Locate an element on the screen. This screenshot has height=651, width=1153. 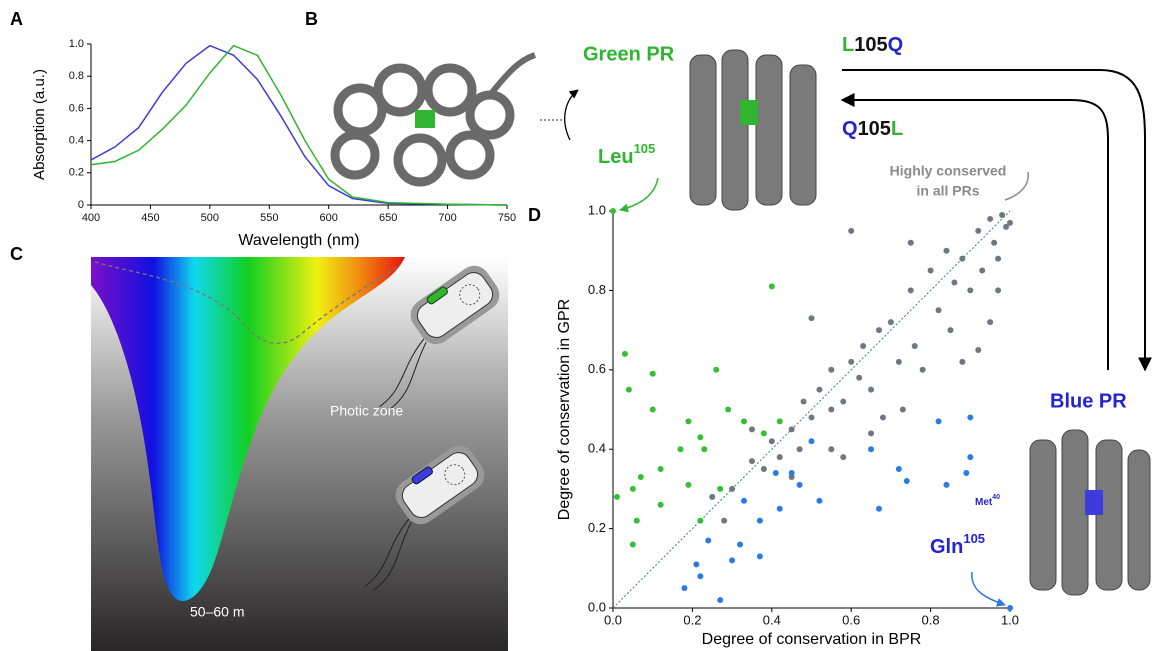
x-tick-label: 0.6 is located at coordinates (851, 619).